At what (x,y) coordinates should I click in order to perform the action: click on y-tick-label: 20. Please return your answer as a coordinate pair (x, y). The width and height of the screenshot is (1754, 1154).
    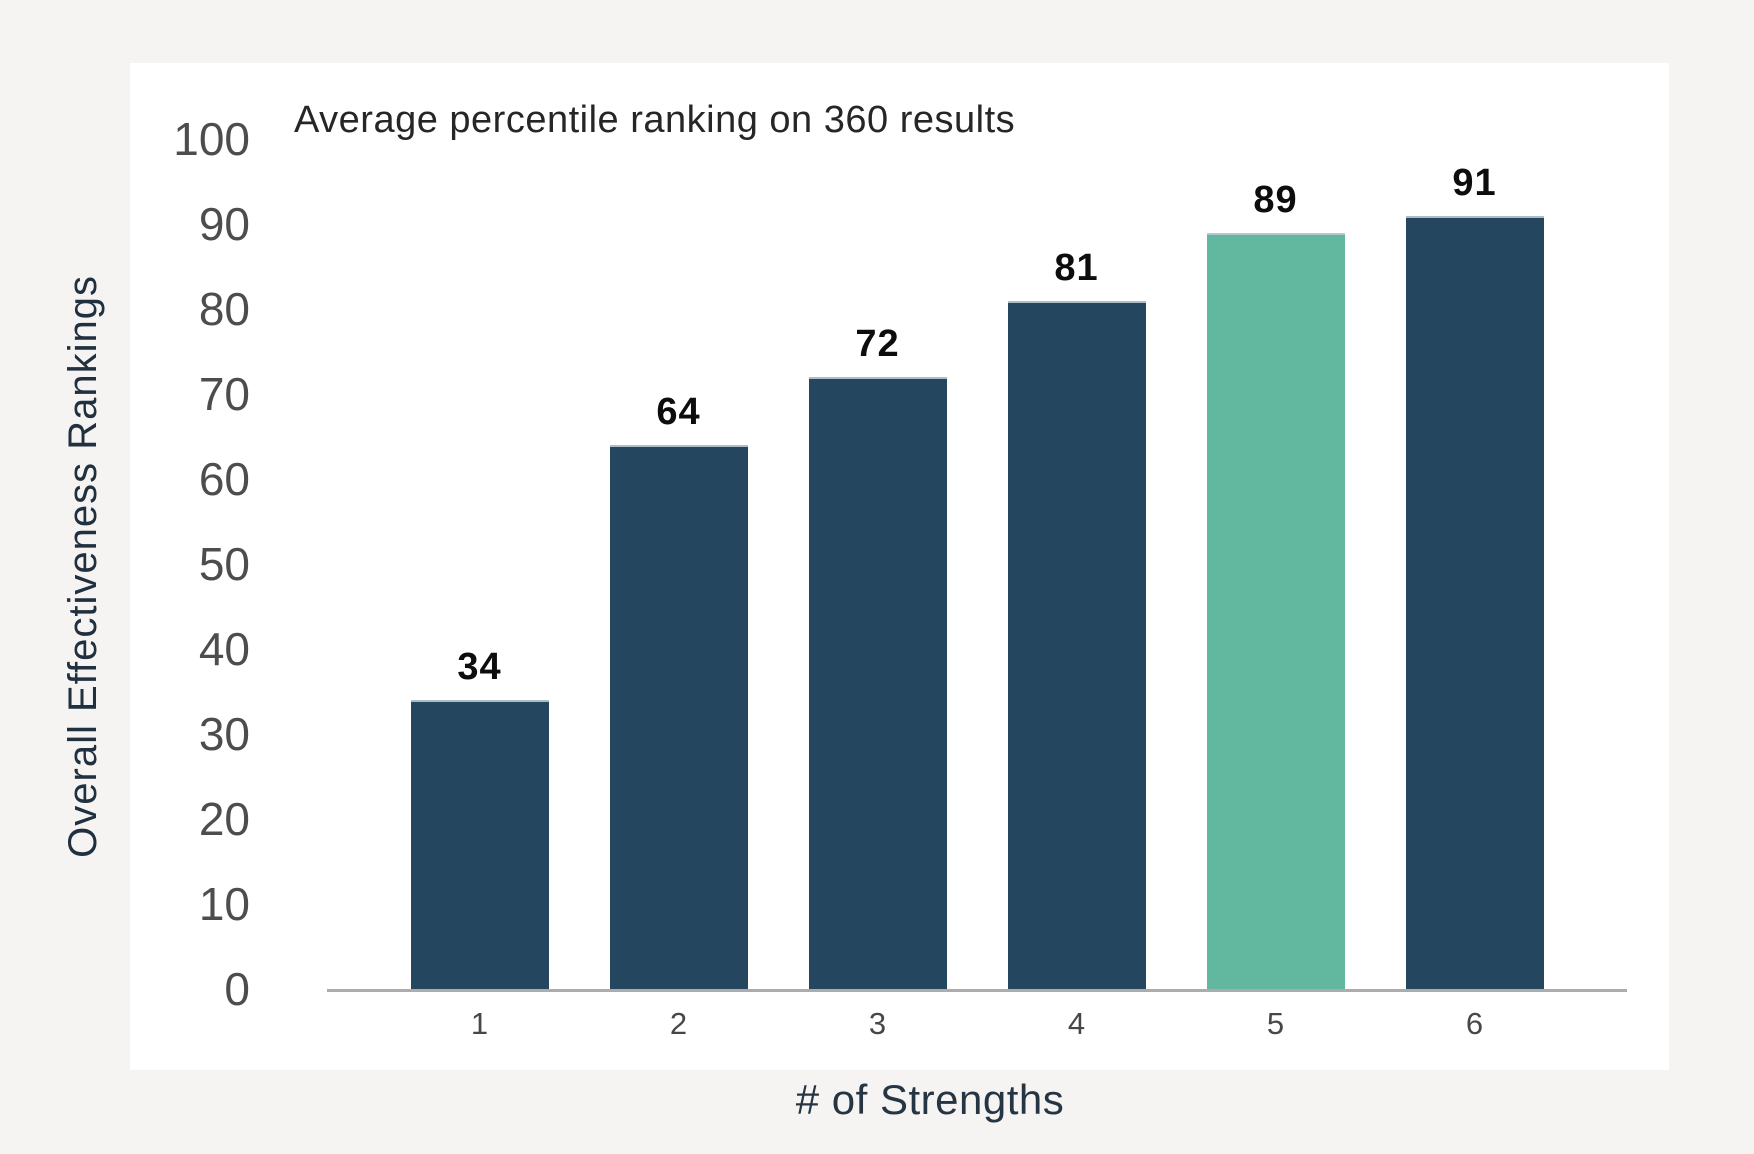
    Looking at the image, I should click on (224, 819).